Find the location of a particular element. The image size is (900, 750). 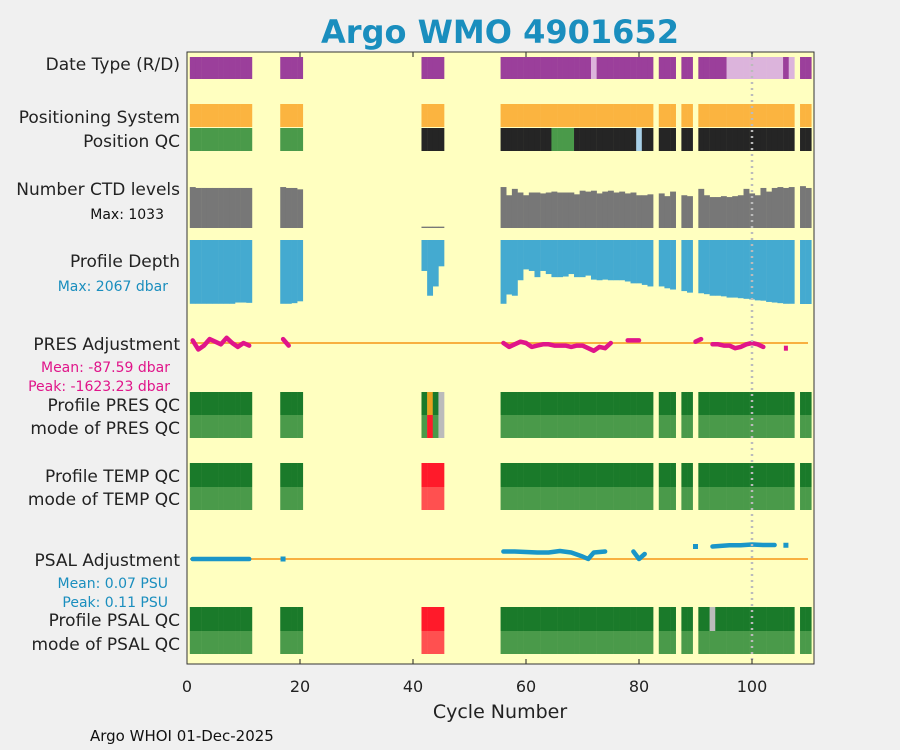

psal-peak-label: Peak: 0.11 PSU is located at coordinates (115, 603).